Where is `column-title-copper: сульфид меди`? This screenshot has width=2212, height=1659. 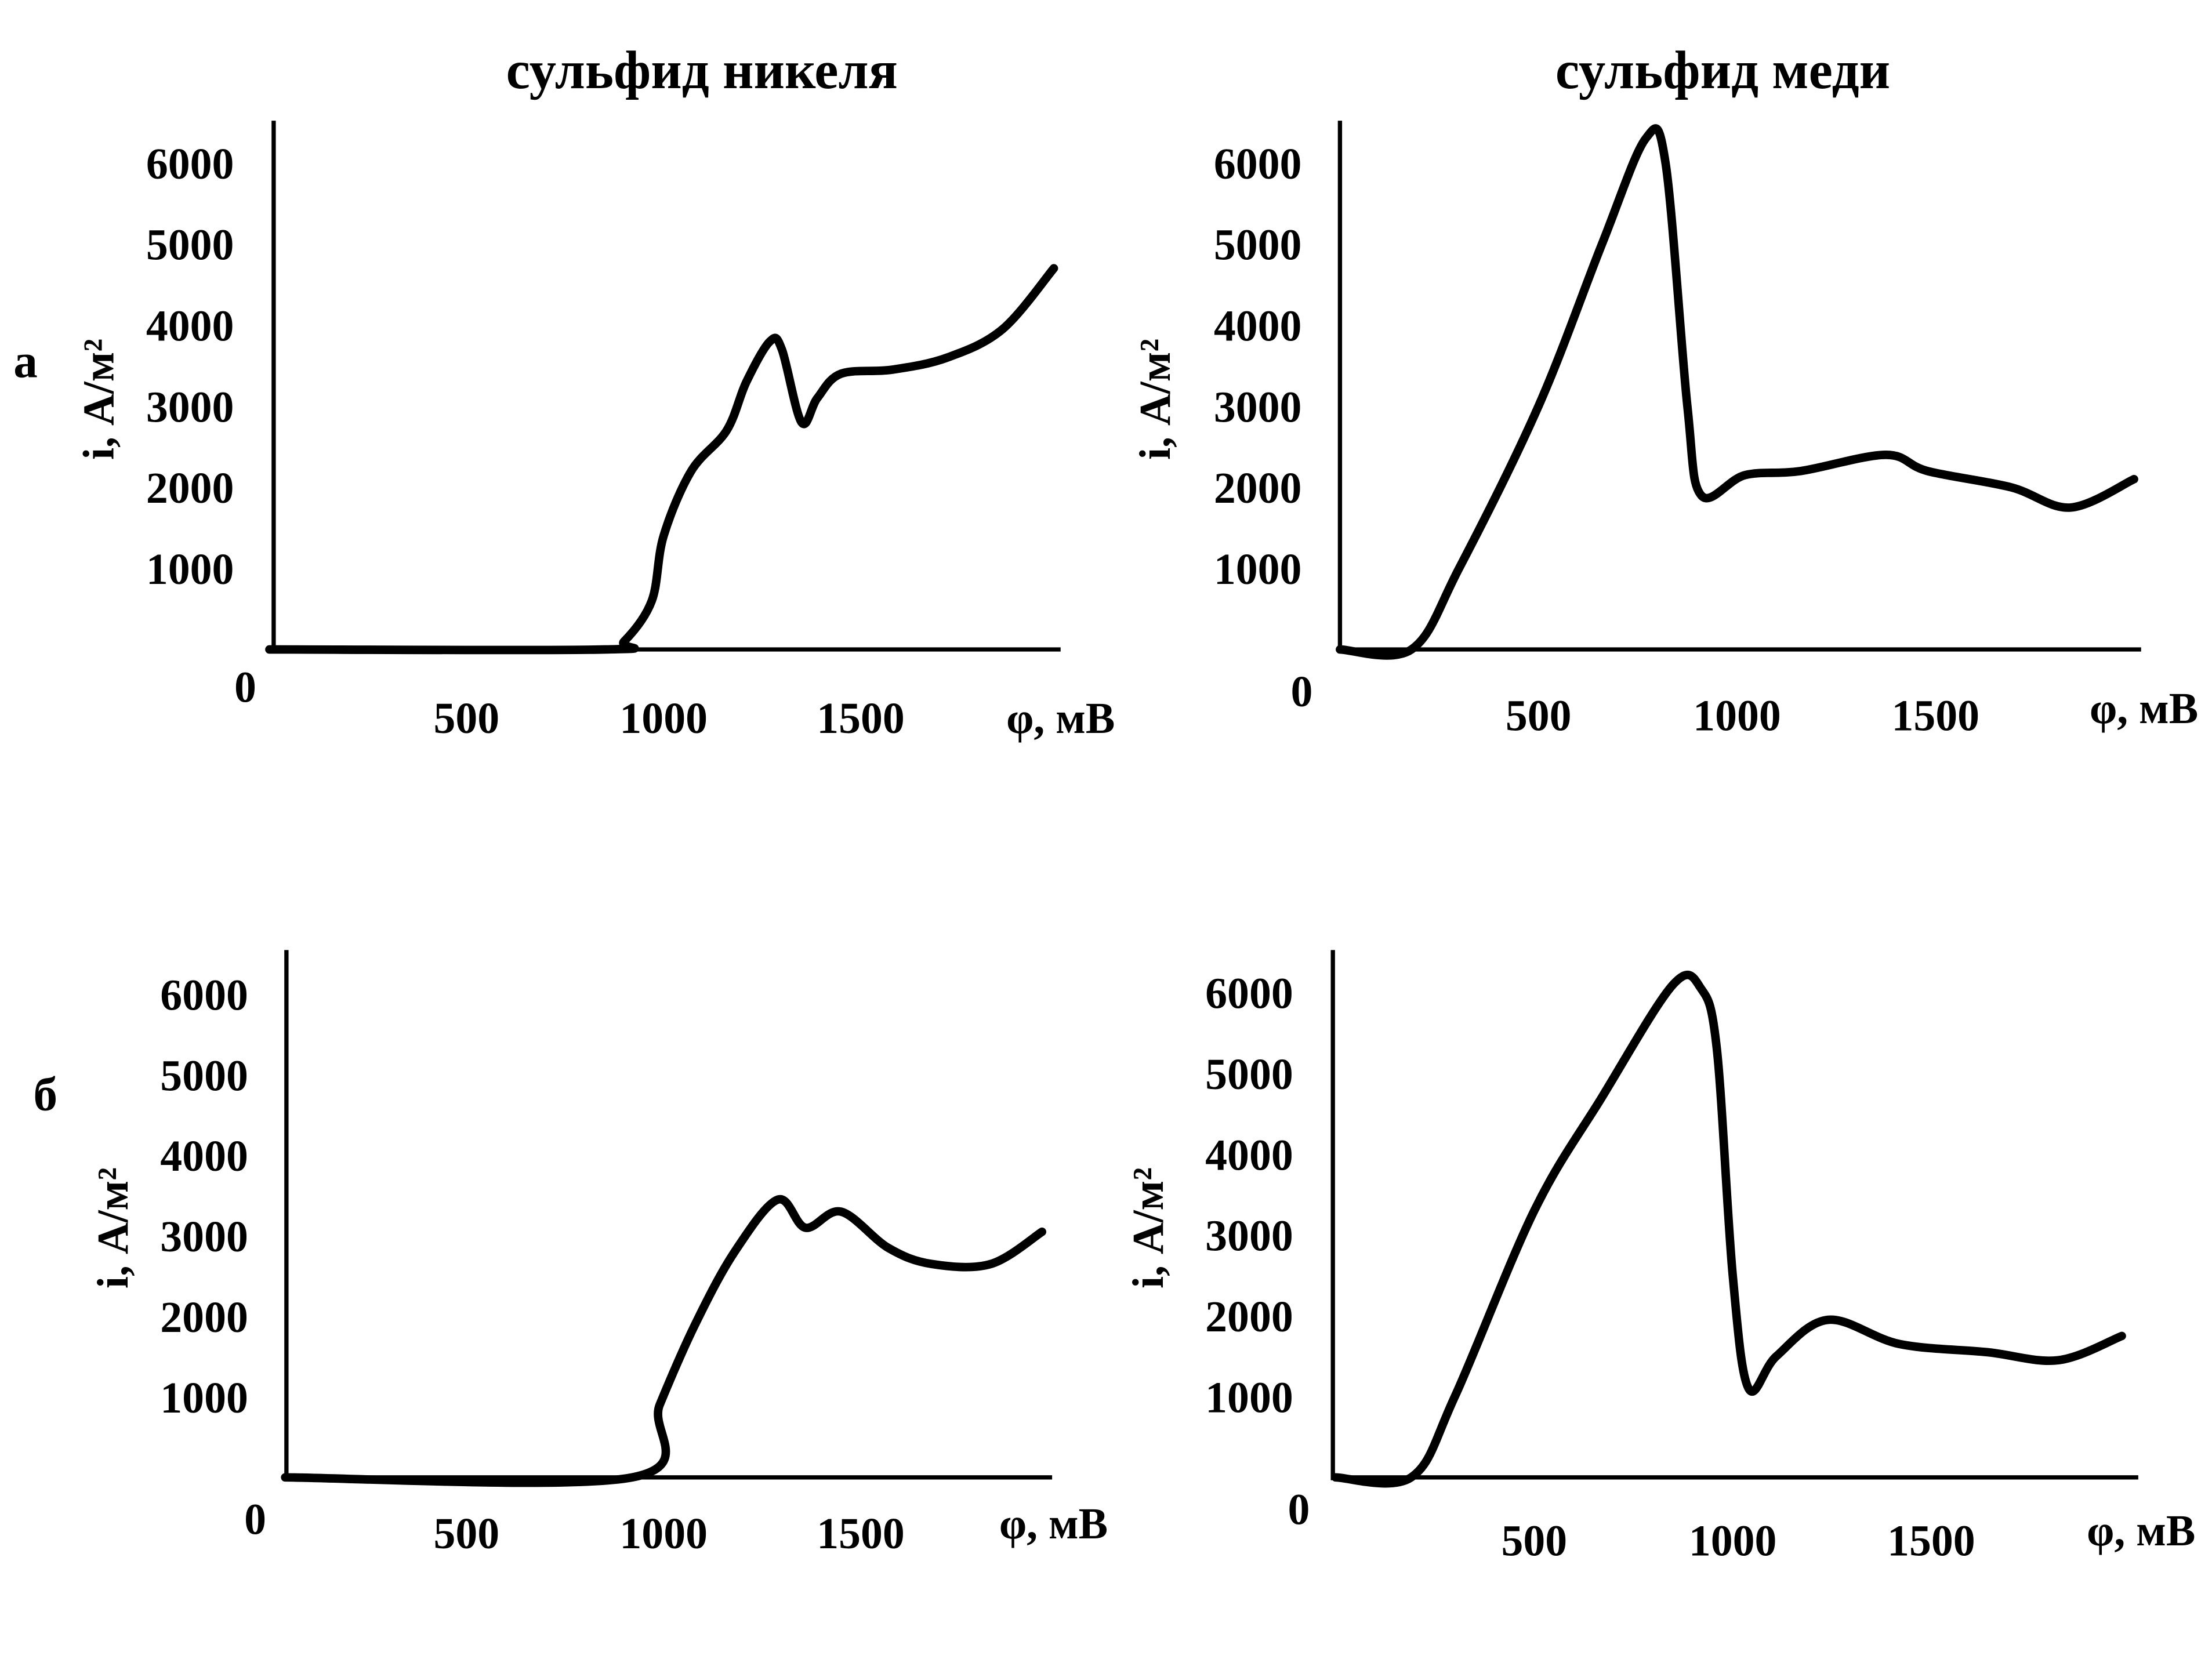 column-title-copper: сульфид меди is located at coordinates (1722, 71).